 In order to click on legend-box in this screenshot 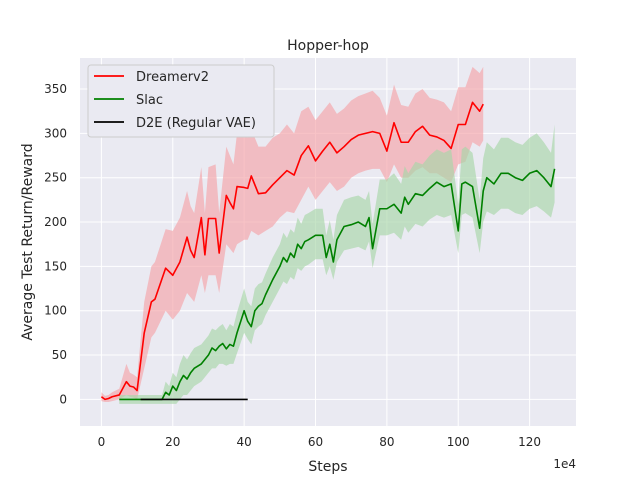, I will do `click(181, 101)`.